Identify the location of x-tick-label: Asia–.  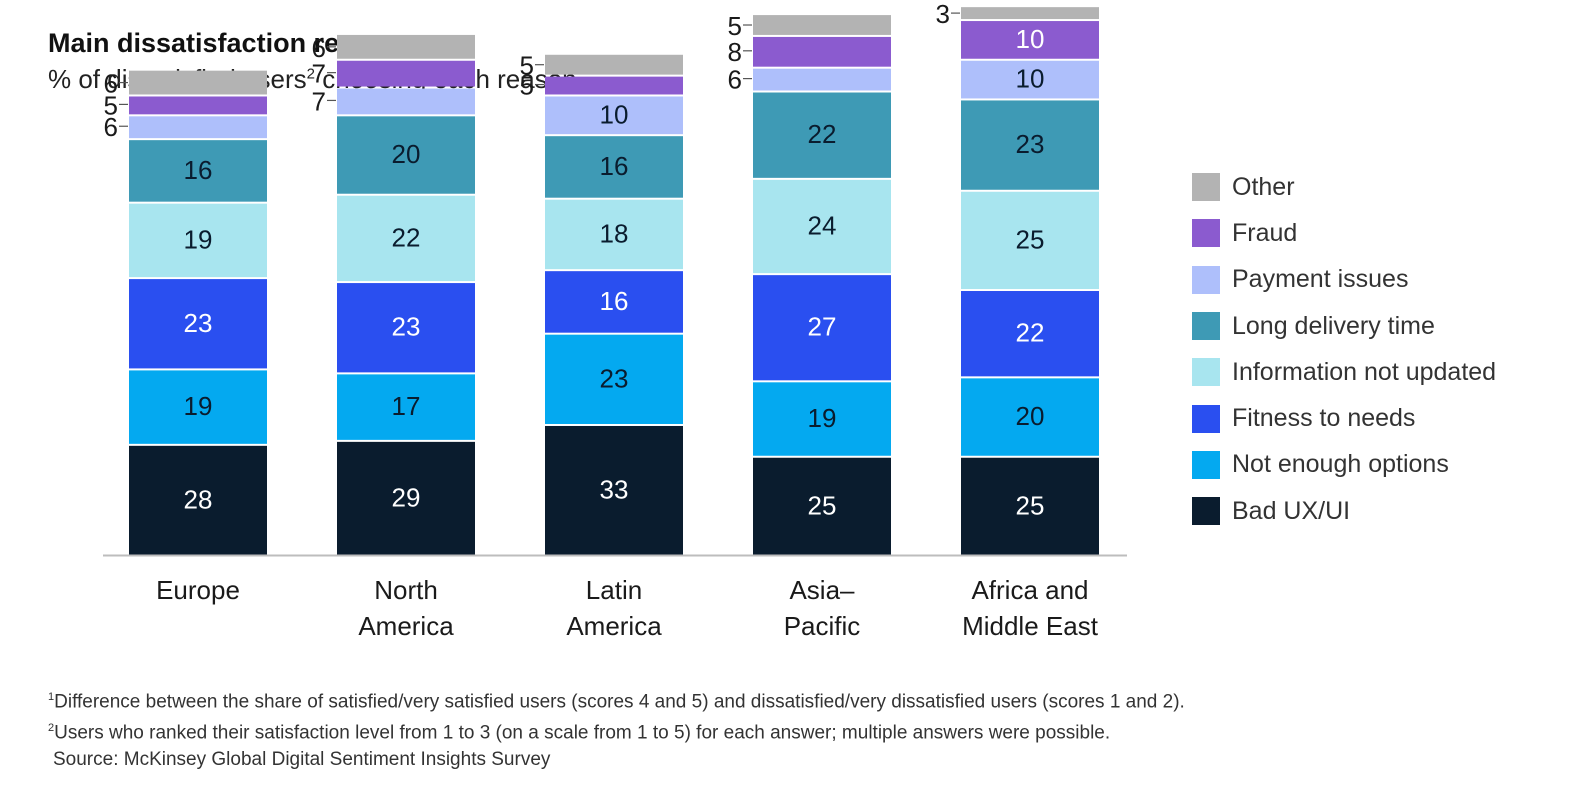
(822, 590).